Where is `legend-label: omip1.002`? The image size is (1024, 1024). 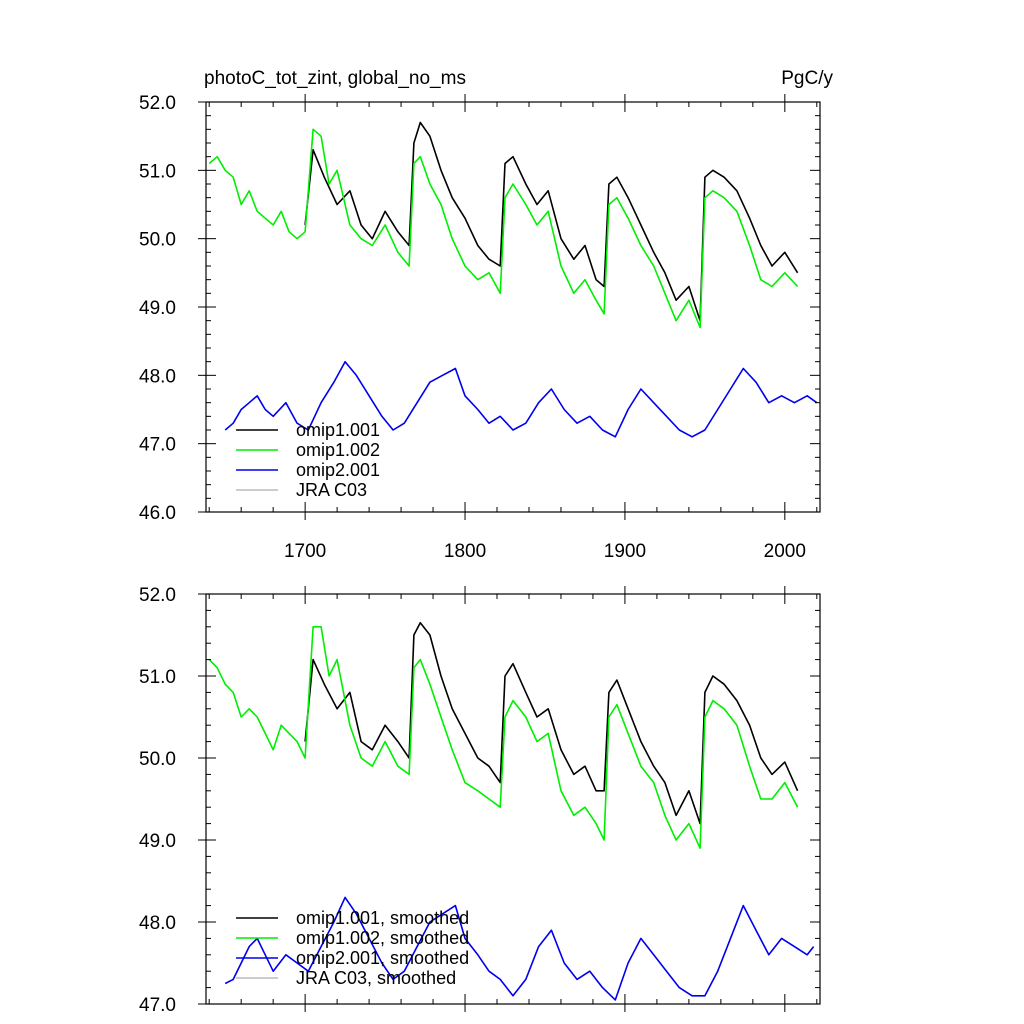 legend-label: omip1.002 is located at coordinates (338, 450).